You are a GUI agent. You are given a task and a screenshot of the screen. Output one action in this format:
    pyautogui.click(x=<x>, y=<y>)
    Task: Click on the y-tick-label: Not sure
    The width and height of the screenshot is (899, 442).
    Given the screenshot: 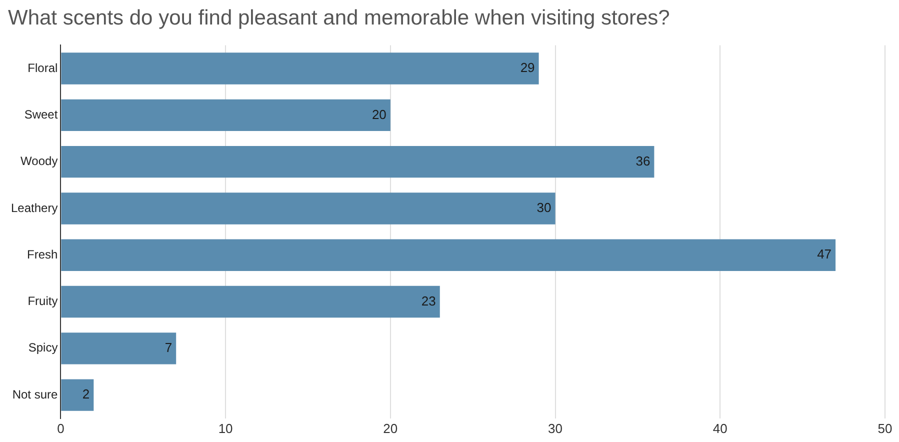 What is the action you would take?
    pyautogui.click(x=35, y=394)
    